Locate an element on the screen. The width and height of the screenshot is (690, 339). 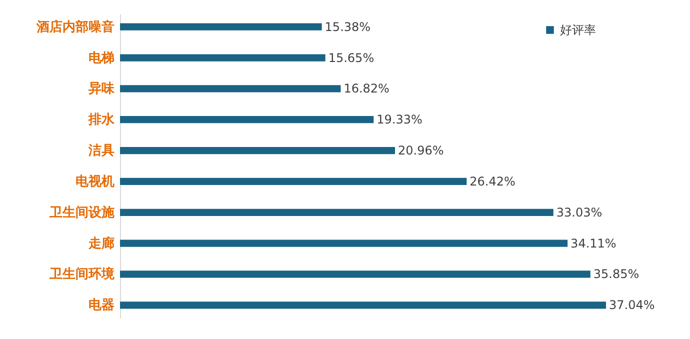
data-label: 35.85% is located at coordinates (616, 274).